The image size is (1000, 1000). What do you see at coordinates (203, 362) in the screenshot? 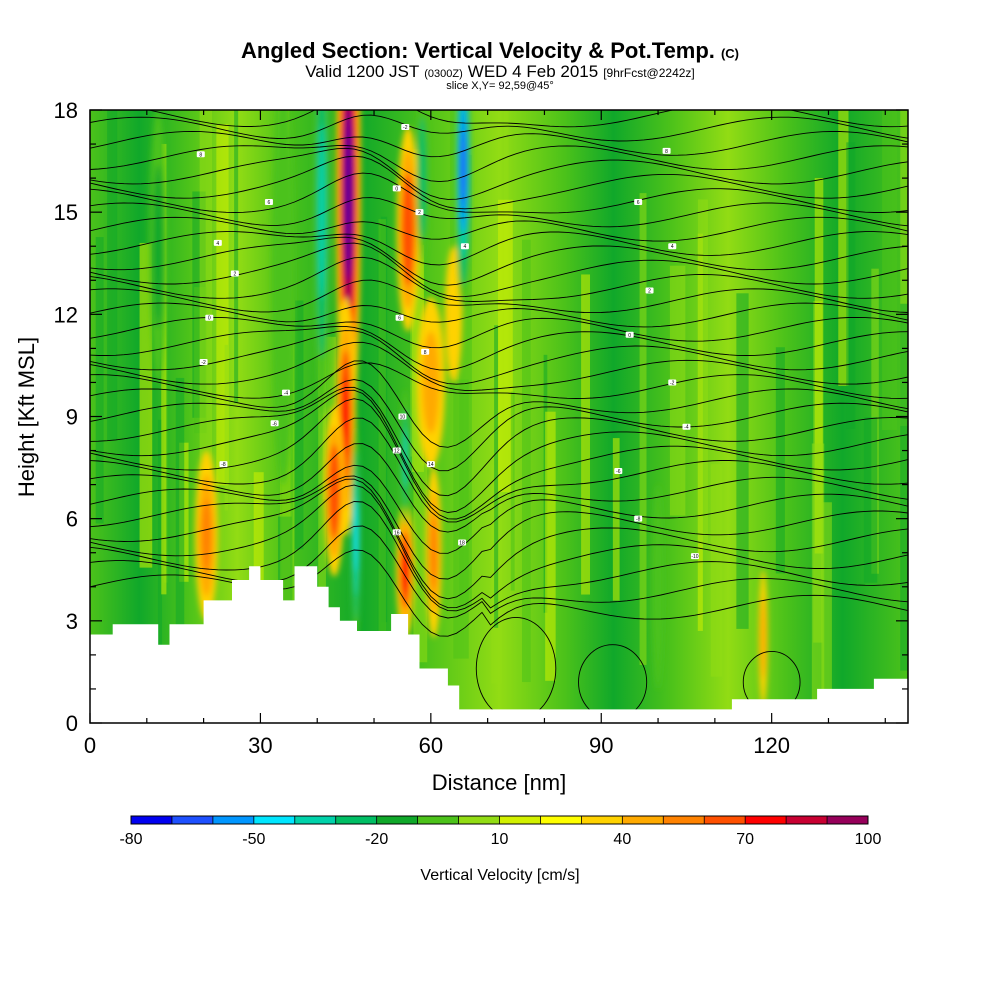
I see `isentrope-label: -2` at bounding box center [203, 362].